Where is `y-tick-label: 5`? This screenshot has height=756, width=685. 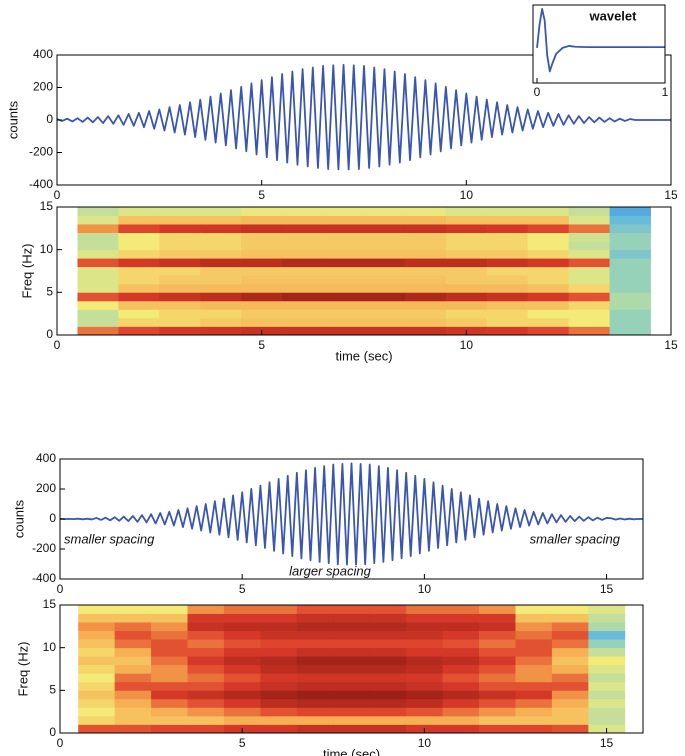 y-tick-label: 5 is located at coordinates (49, 292).